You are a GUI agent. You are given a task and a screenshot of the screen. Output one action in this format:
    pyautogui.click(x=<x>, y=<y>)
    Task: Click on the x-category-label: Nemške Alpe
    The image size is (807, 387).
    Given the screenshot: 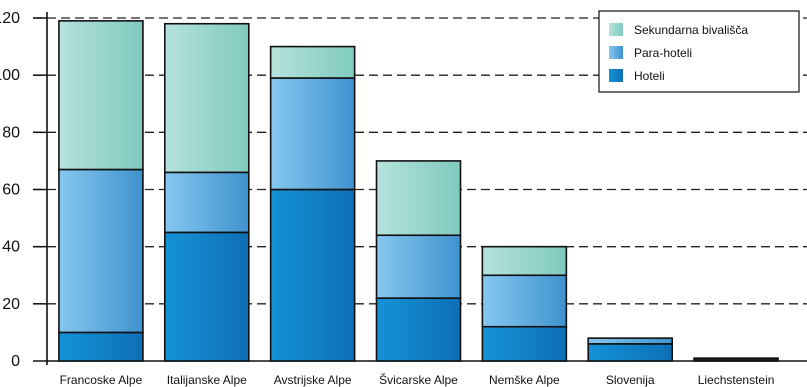 What is the action you would take?
    pyautogui.click(x=524, y=380)
    